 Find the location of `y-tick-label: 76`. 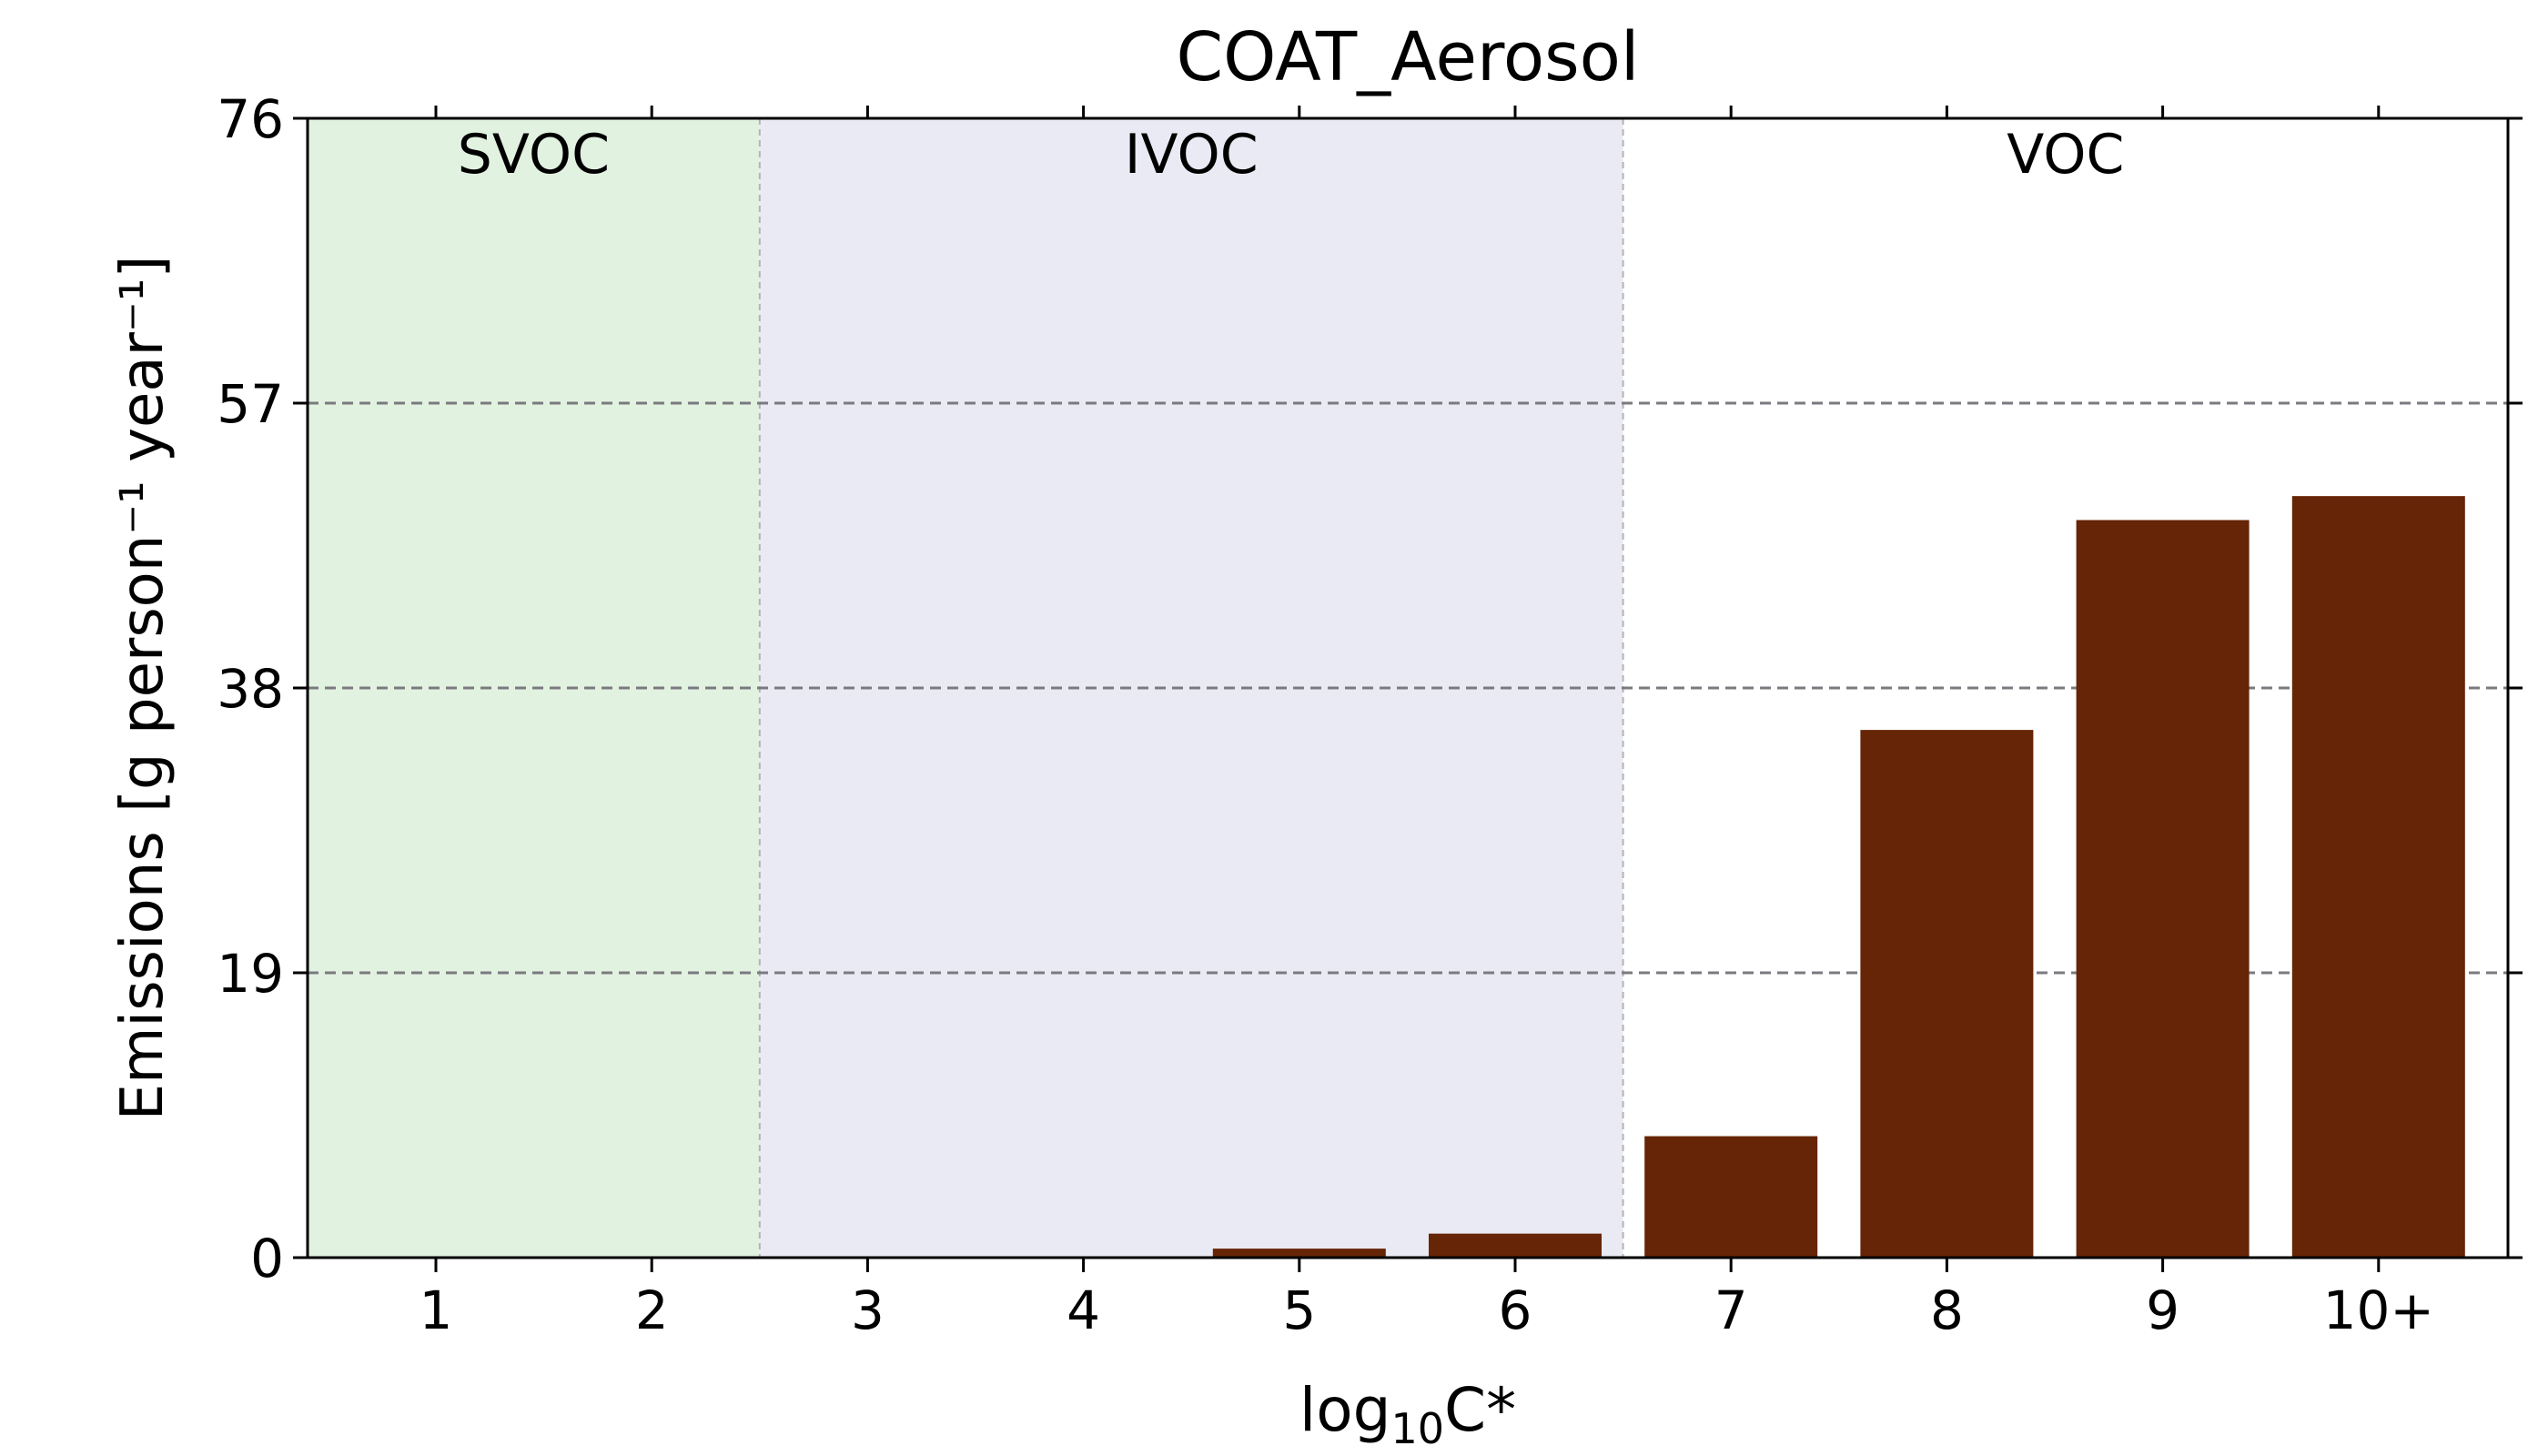

y-tick-label: 76 is located at coordinates (251, 119).